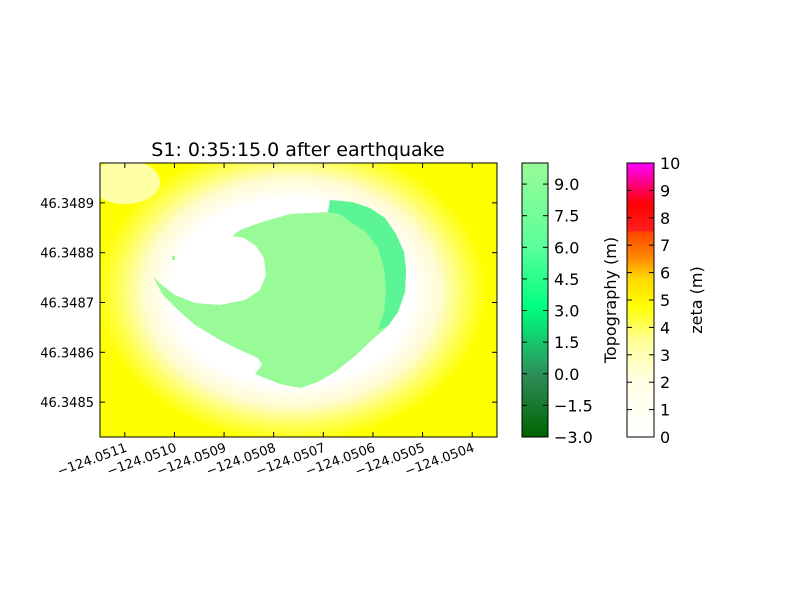 The width and height of the screenshot is (800, 600). Describe the element at coordinates (67, 303) in the screenshot. I see `y-tick-label: 46.3487` at that location.